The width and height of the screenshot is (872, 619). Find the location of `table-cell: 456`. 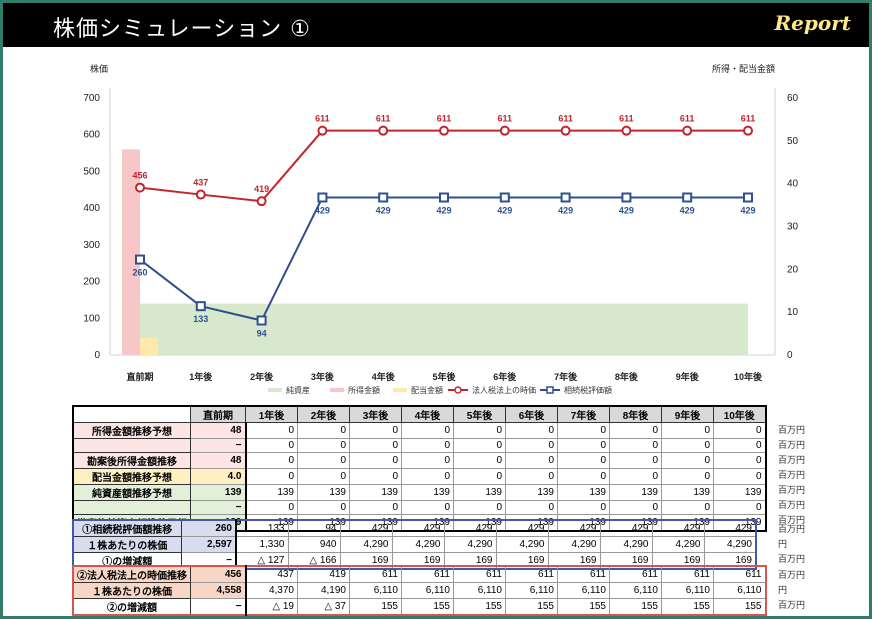

table-cell: 456 is located at coordinates (218, 574).